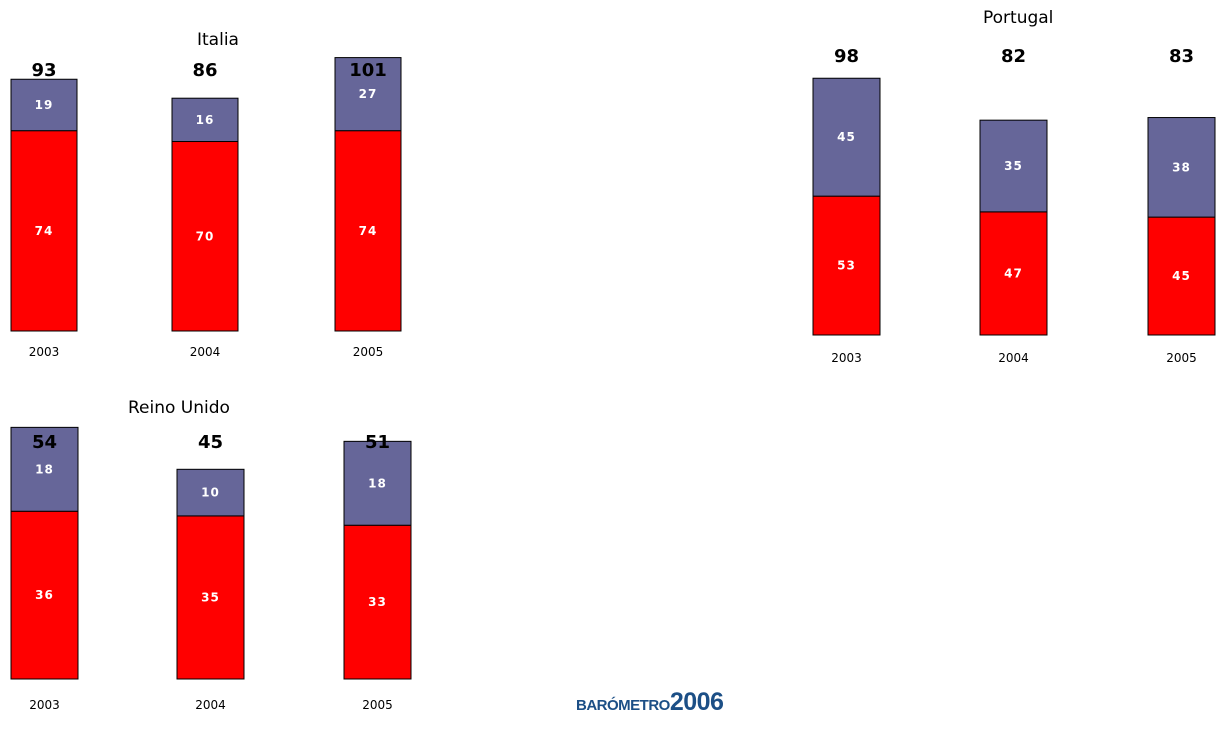 This screenshot has width=1216, height=743. Describe the element at coordinates (377, 442) in the screenshot. I see `total-label: 51` at that location.